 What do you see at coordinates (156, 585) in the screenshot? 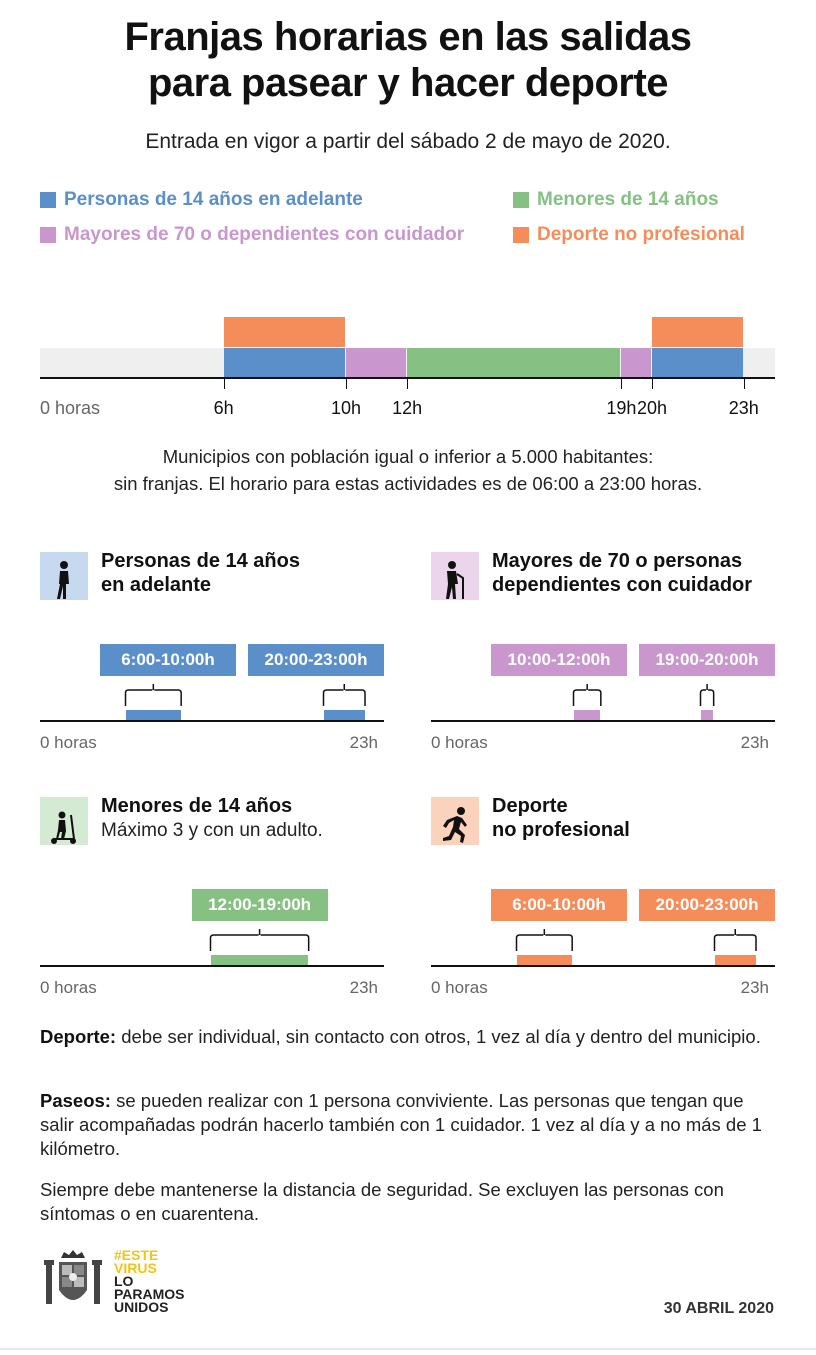
I see `panel-title-line-2: en adelante` at bounding box center [156, 585].